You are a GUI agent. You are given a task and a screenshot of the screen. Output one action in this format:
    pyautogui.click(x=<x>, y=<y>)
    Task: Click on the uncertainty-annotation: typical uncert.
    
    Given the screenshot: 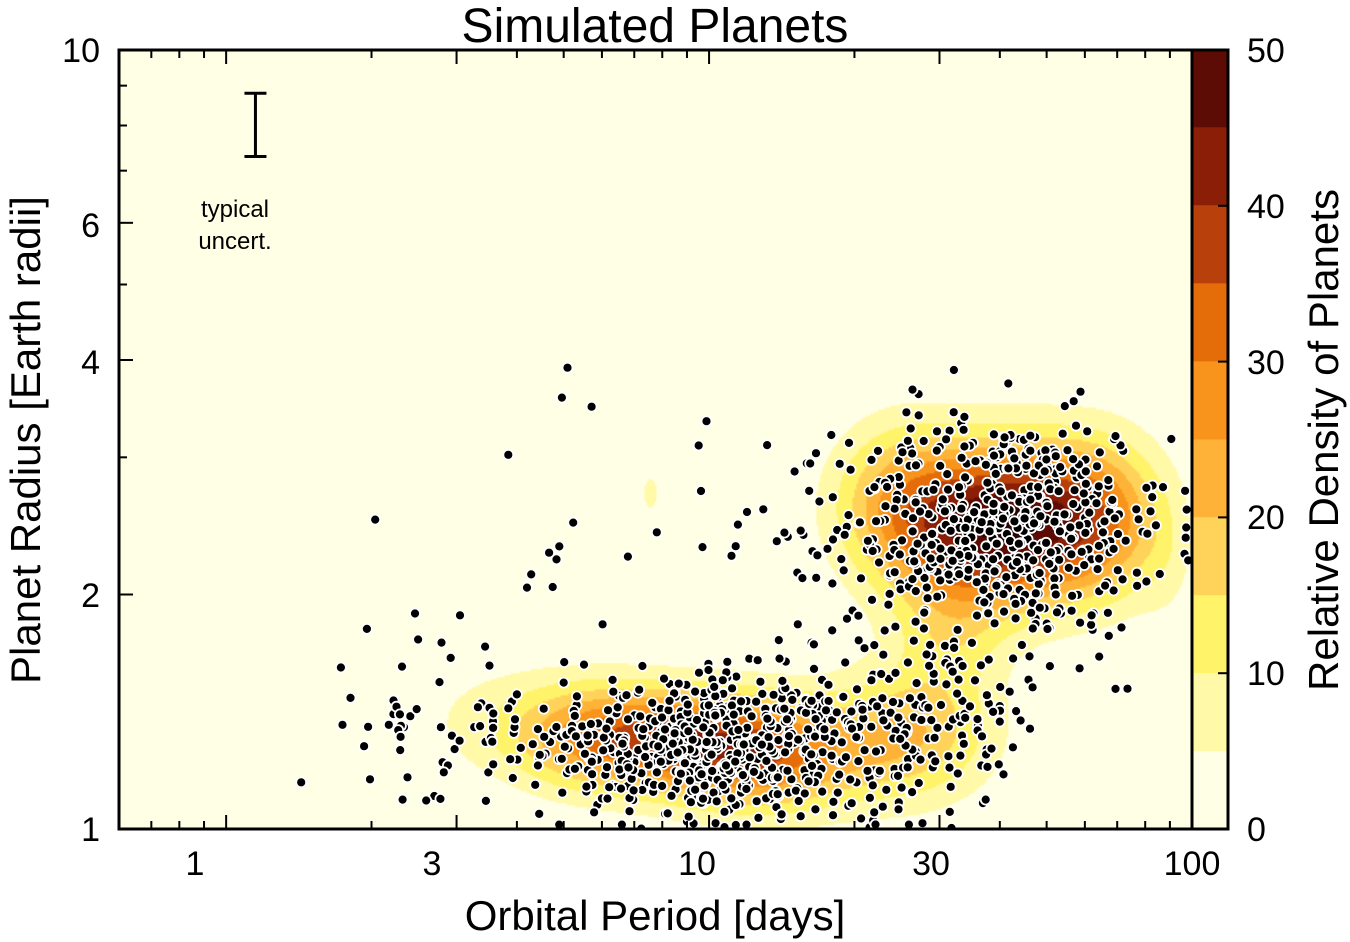 What is the action you would take?
    pyautogui.click(x=235, y=173)
    